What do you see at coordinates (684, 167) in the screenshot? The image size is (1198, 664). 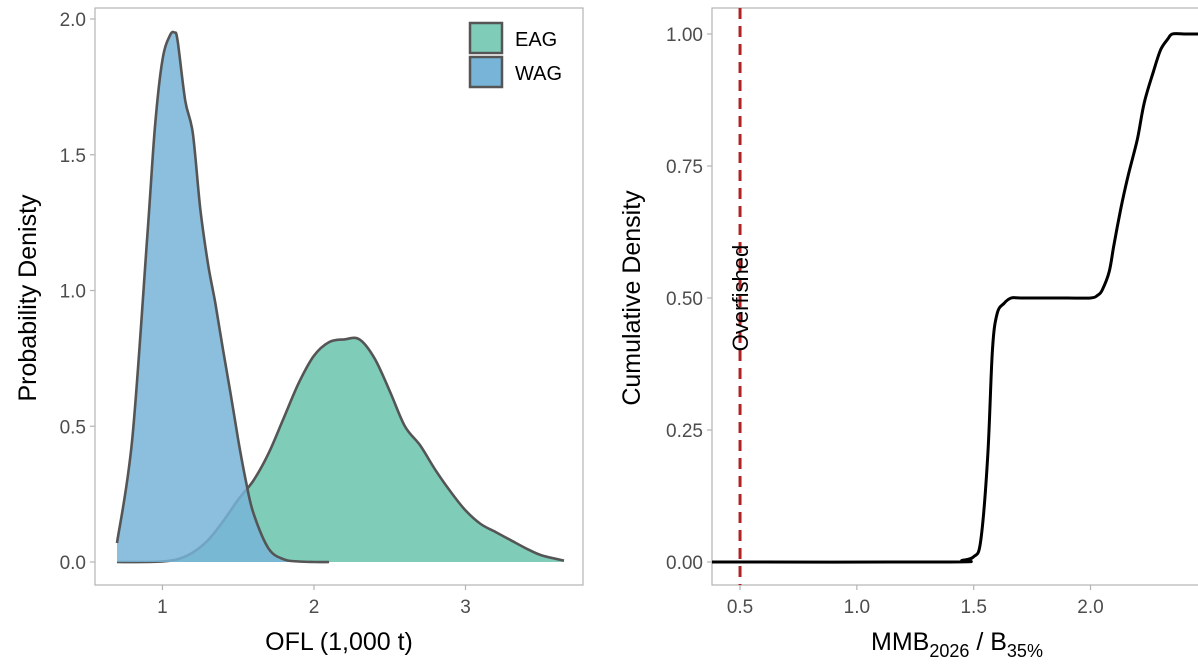 I see `panel2-y-tick-label: 0.75` at bounding box center [684, 167].